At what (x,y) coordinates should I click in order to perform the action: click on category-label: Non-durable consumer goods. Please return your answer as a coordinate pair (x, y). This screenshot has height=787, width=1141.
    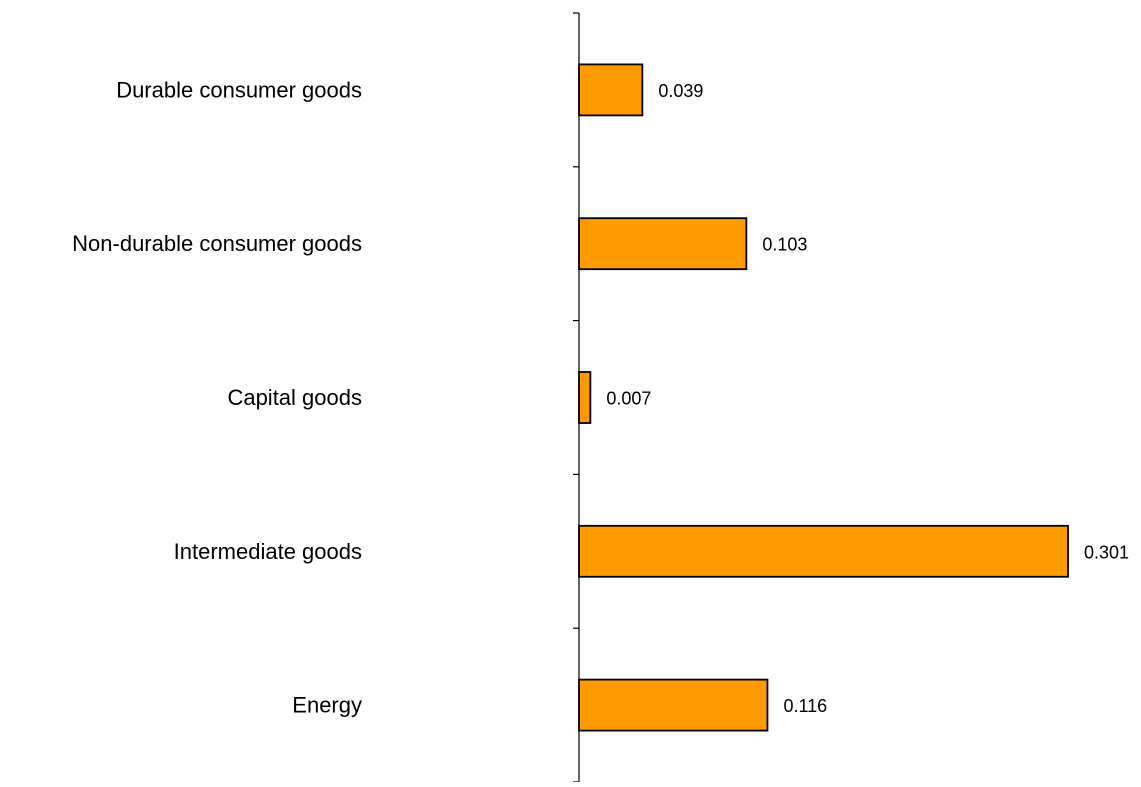
    Looking at the image, I should click on (217, 243).